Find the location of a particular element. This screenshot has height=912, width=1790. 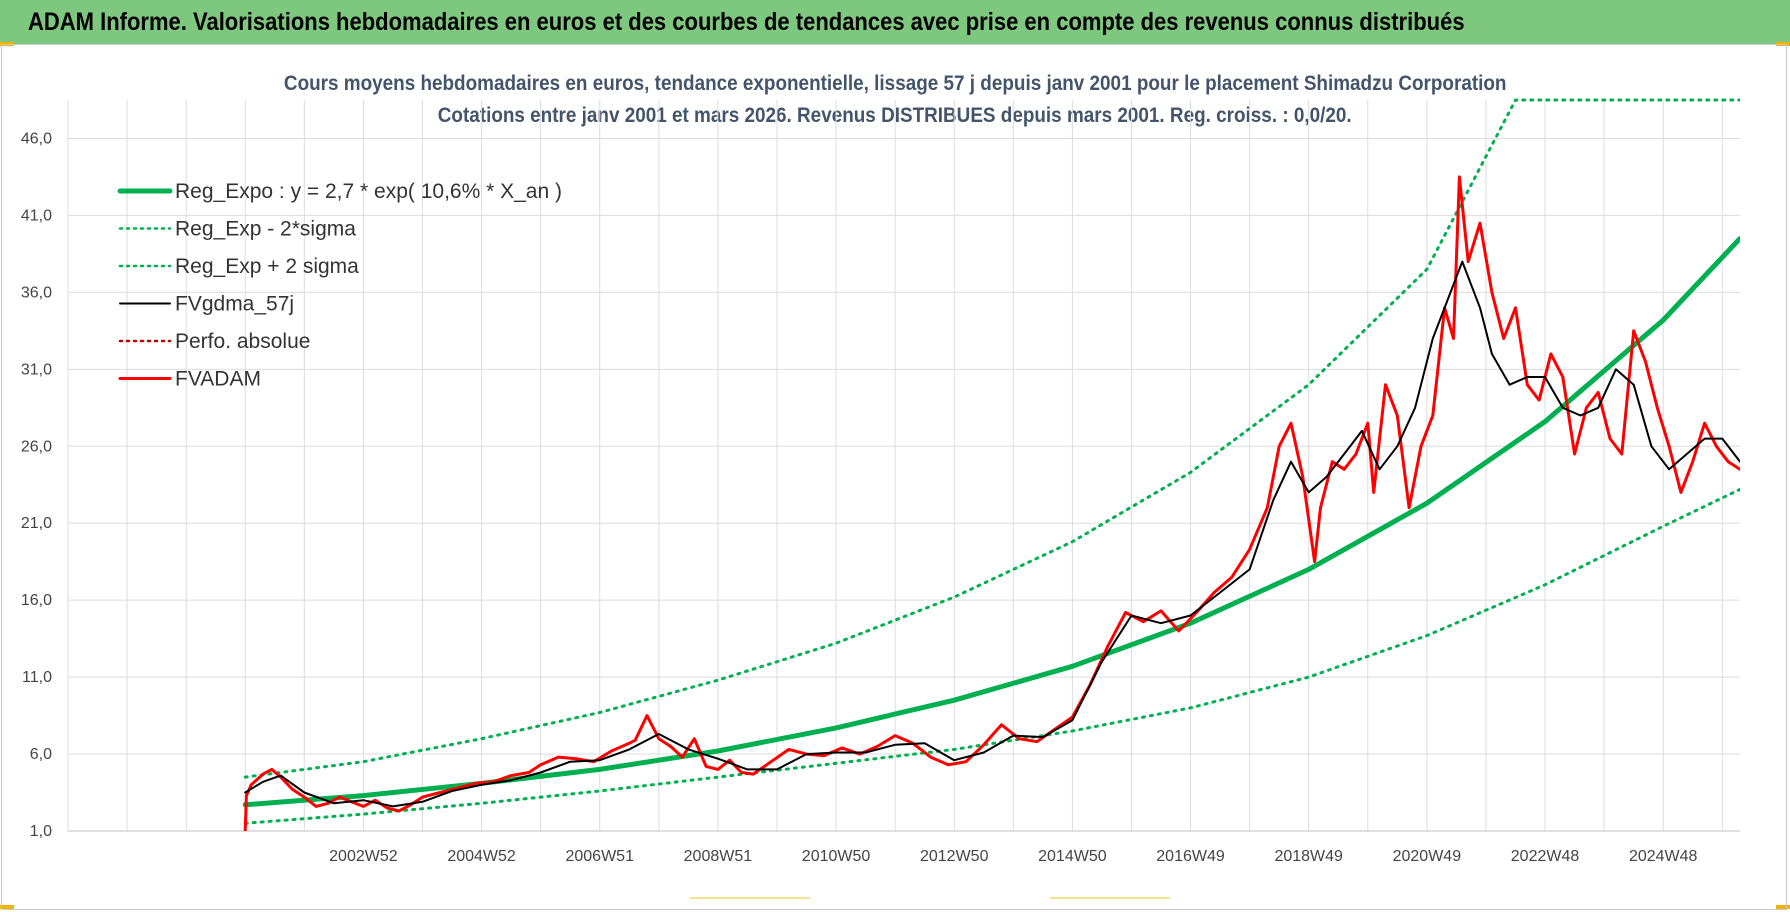

legend-label: FVgdma_57j is located at coordinates (234, 304).